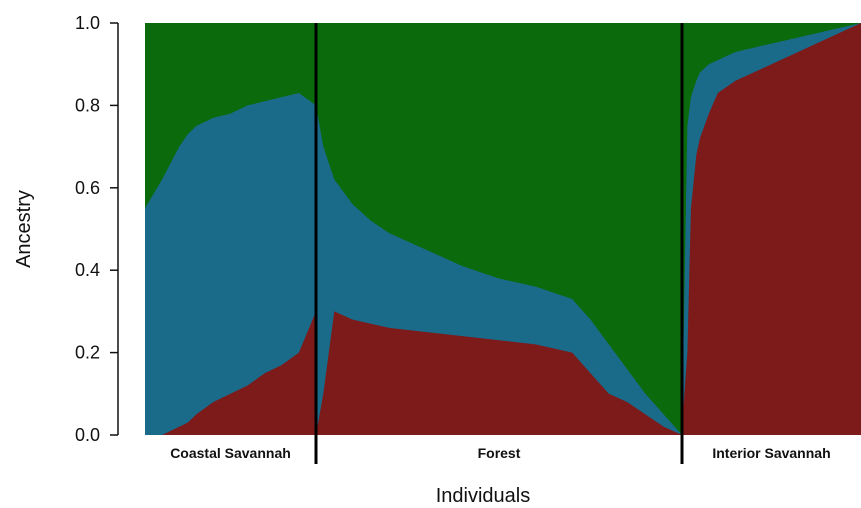 This screenshot has height=508, width=861. I want to click on y-tick-label: 1.0, so click(87, 23).